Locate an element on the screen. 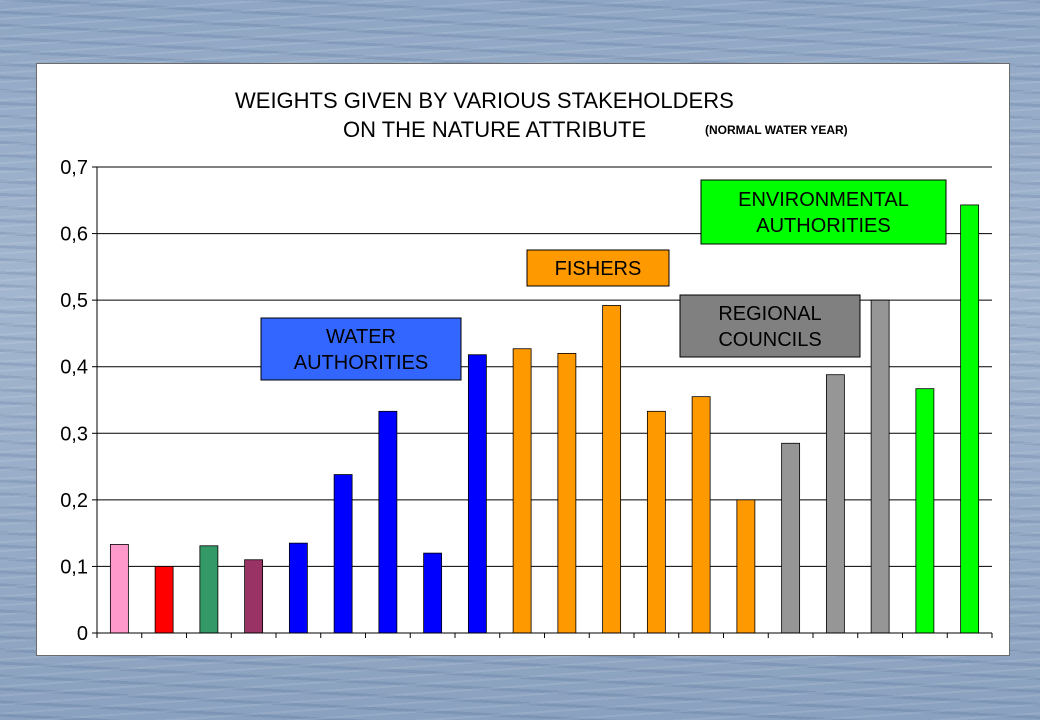  regional-councils-label: REGIONAL COUNCILS is located at coordinates (770, 326).